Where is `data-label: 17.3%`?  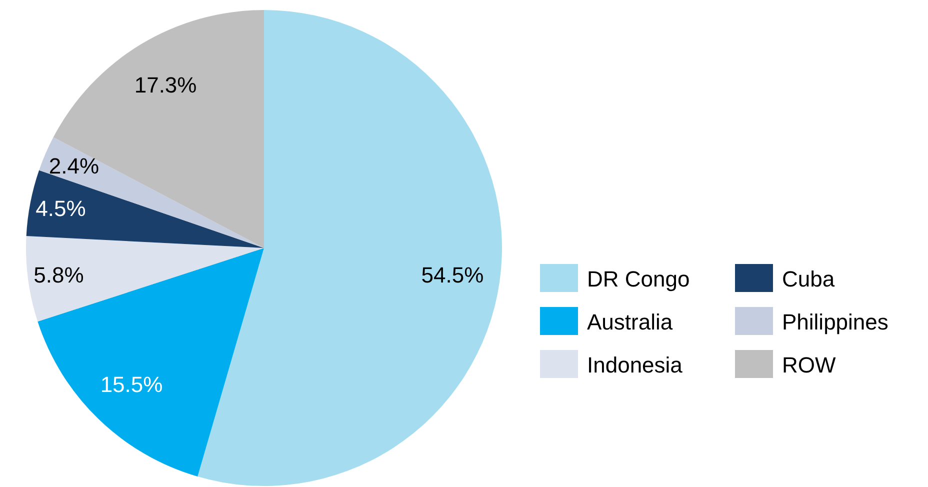 data-label: 17.3% is located at coordinates (165, 85).